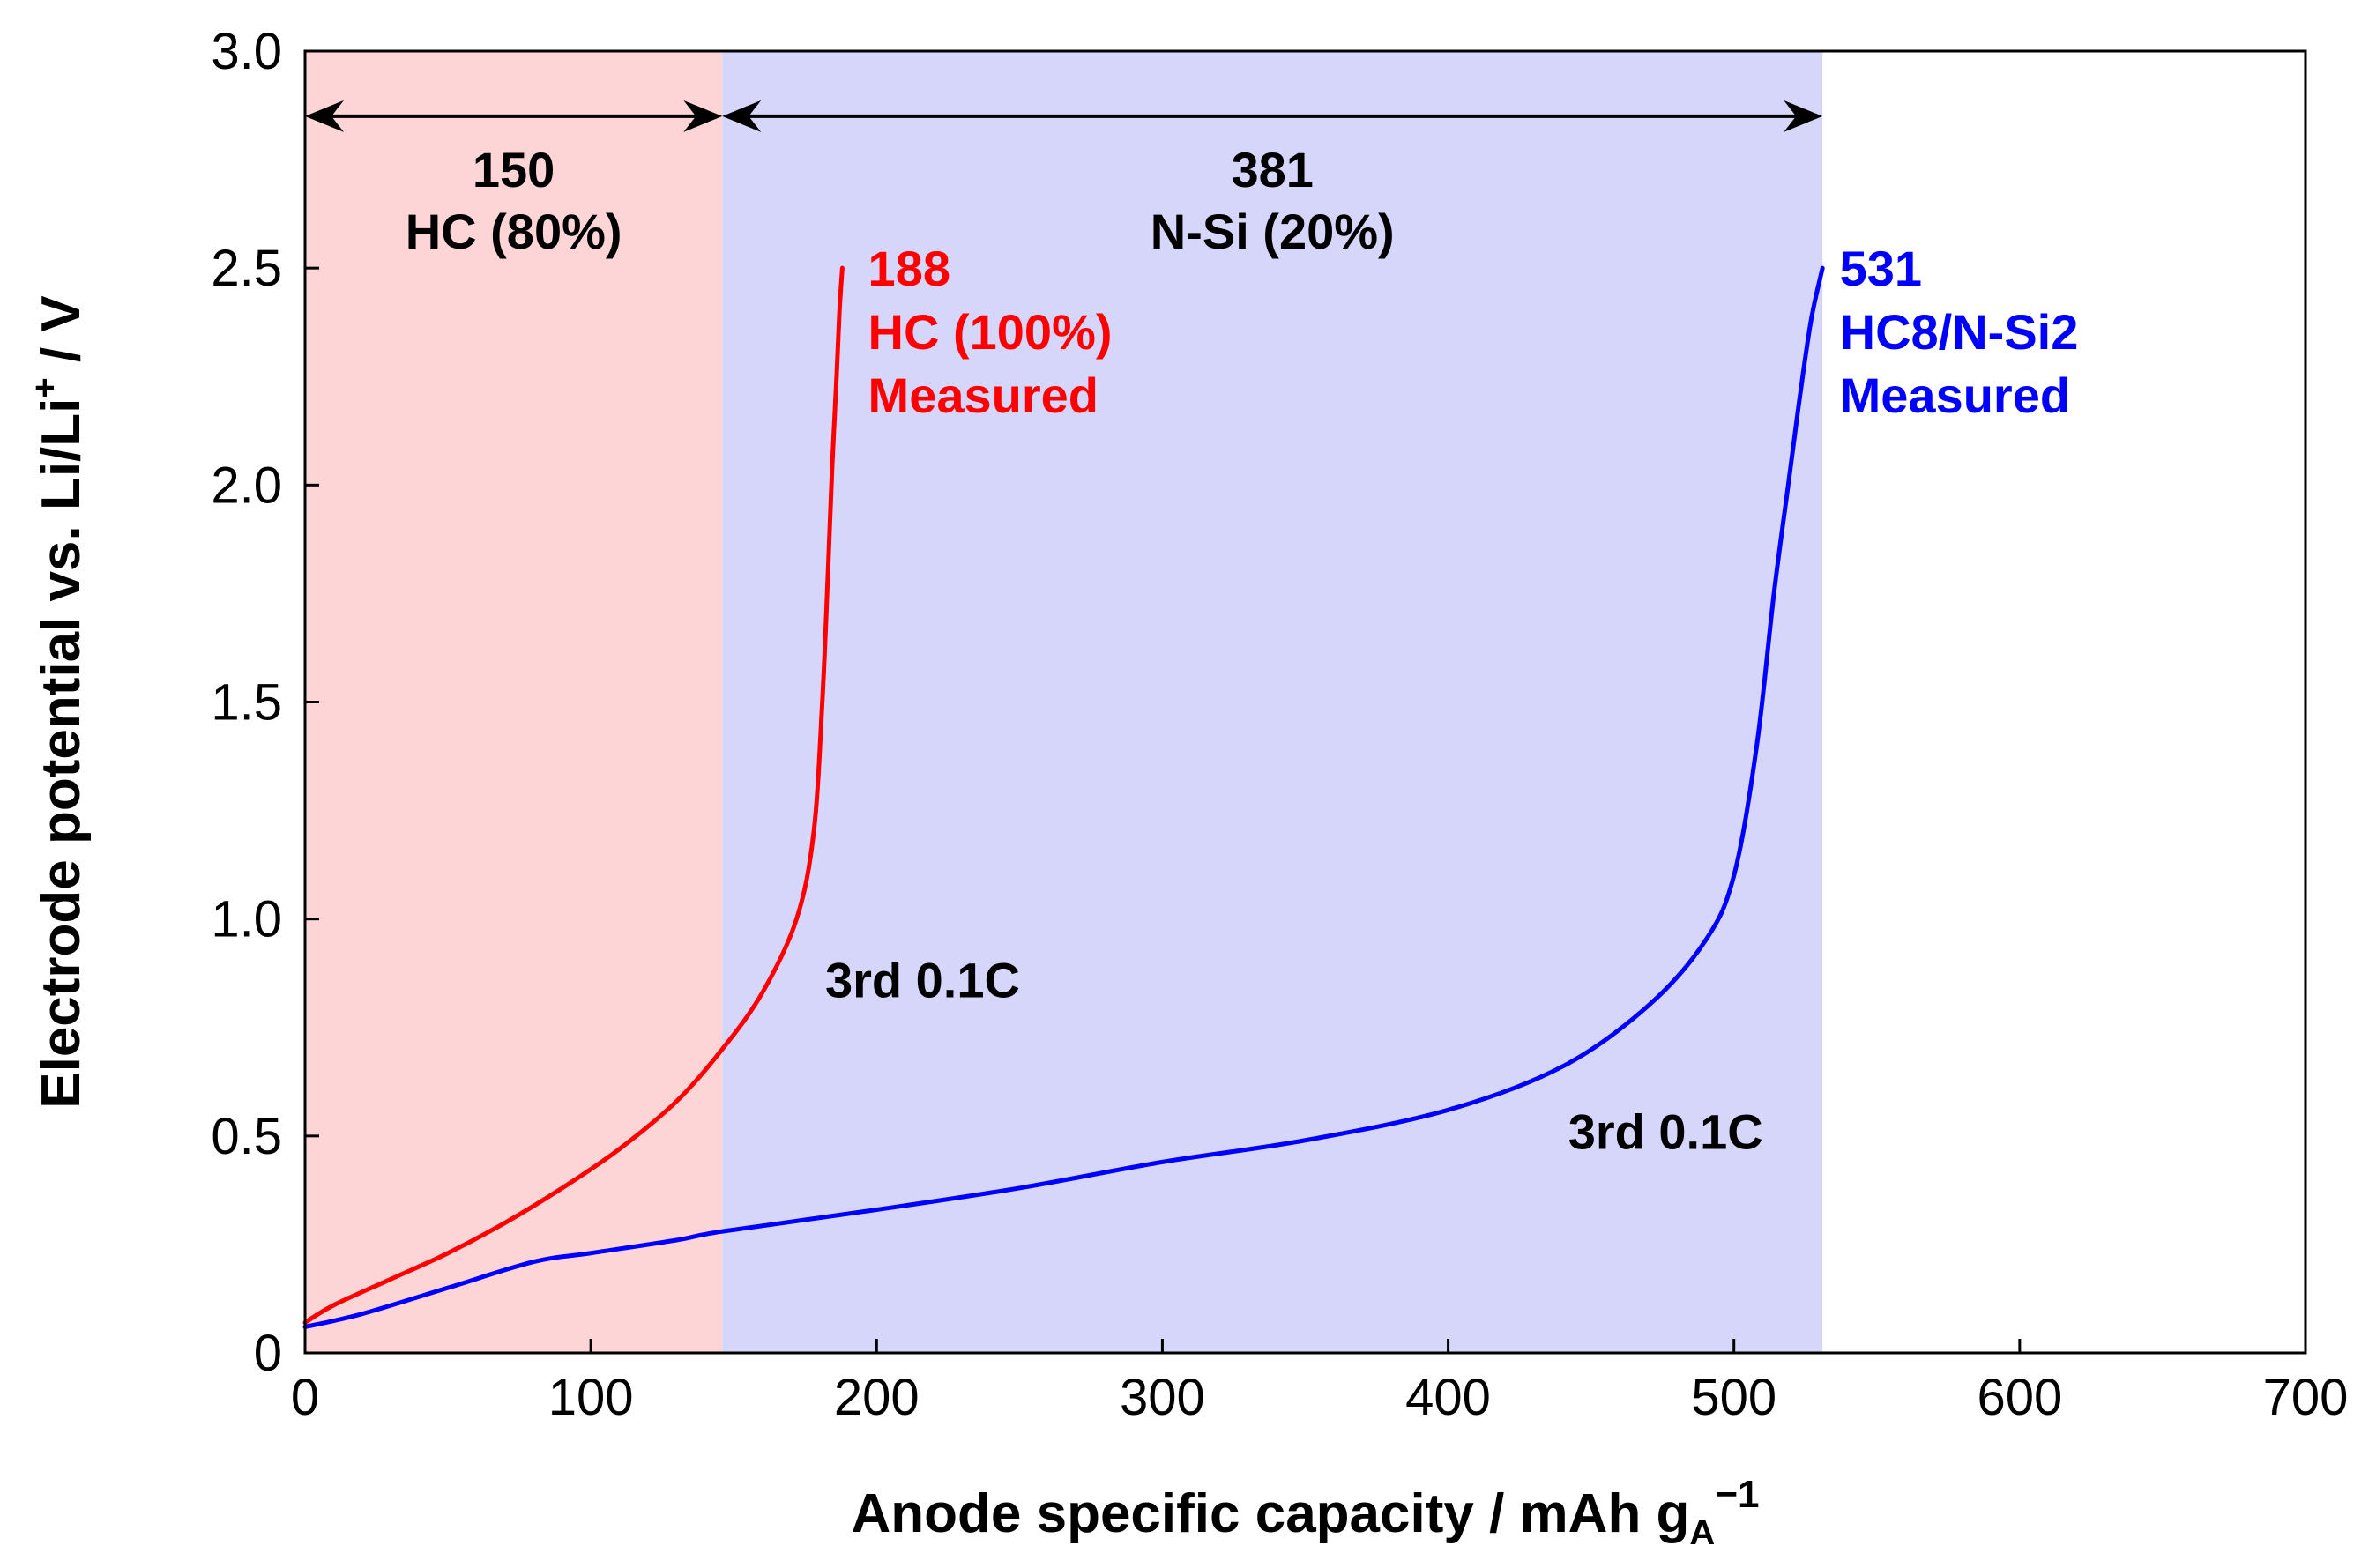 Image resolution: width=2376 pixels, height=1568 pixels. I want to click on x-axis-title-main: Anode specific capacity / mAh g, so click(1271, 1513).